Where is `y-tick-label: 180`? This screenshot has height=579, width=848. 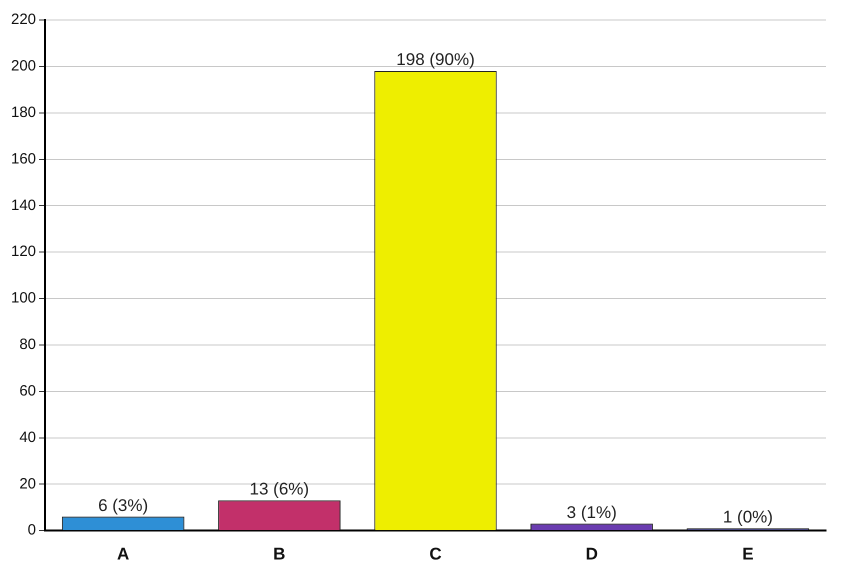 y-tick-label: 180 is located at coordinates (23, 112).